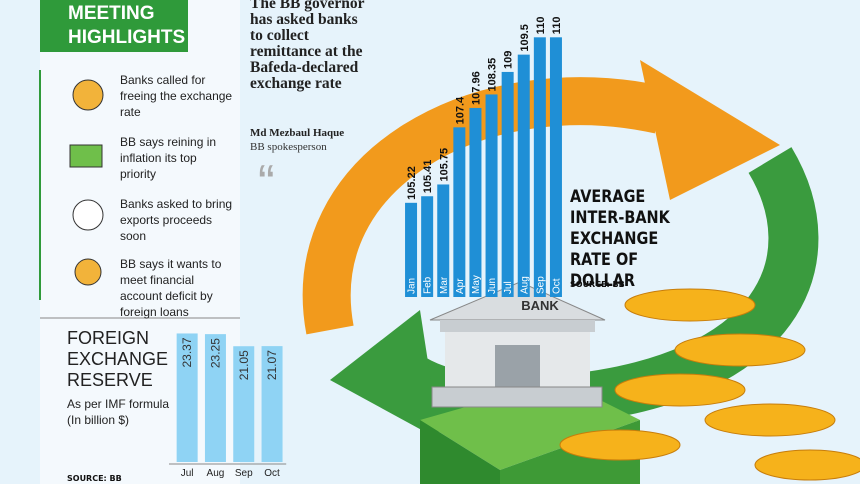 This screenshot has width=860, height=484. I want to click on value-label: 105.75, so click(444, 165).